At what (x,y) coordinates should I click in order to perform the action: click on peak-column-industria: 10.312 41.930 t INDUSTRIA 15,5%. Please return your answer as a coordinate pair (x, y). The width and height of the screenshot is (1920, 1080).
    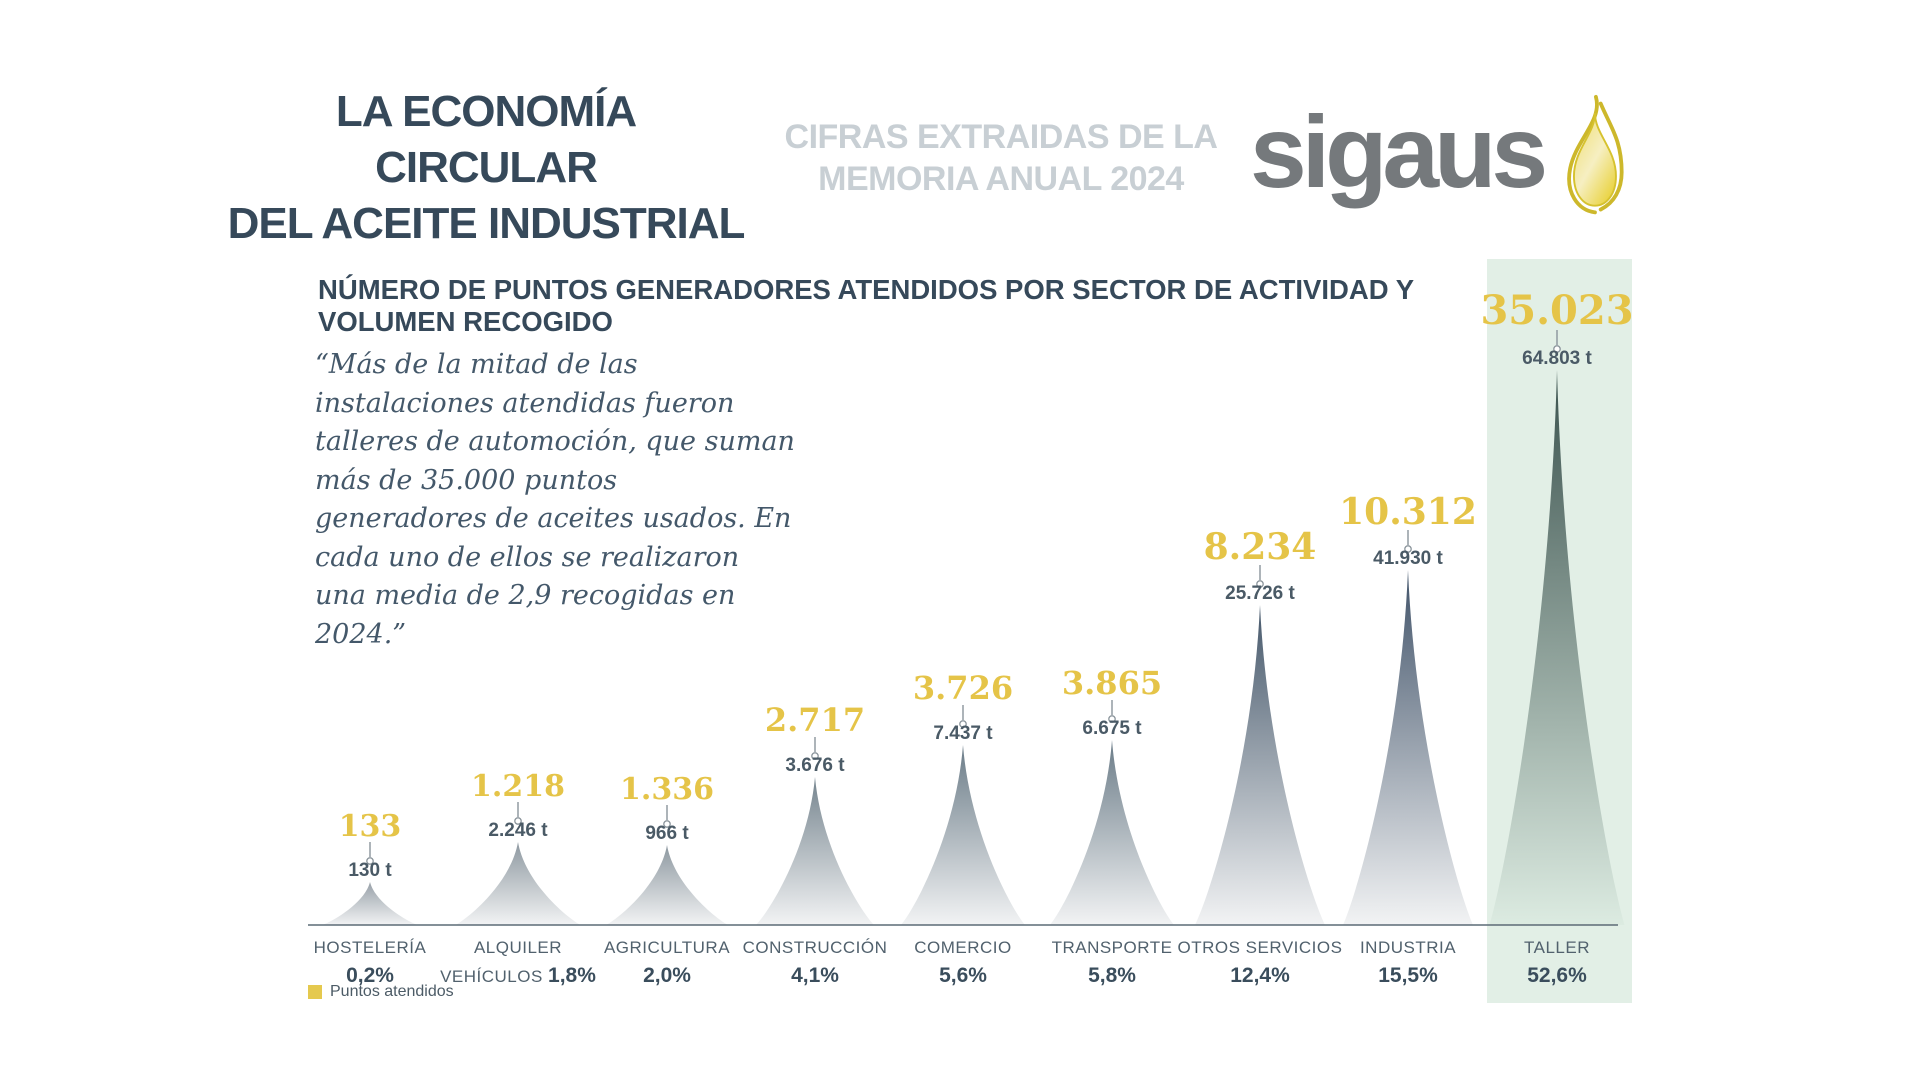
    Looking at the image, I should click on (1408, 739).